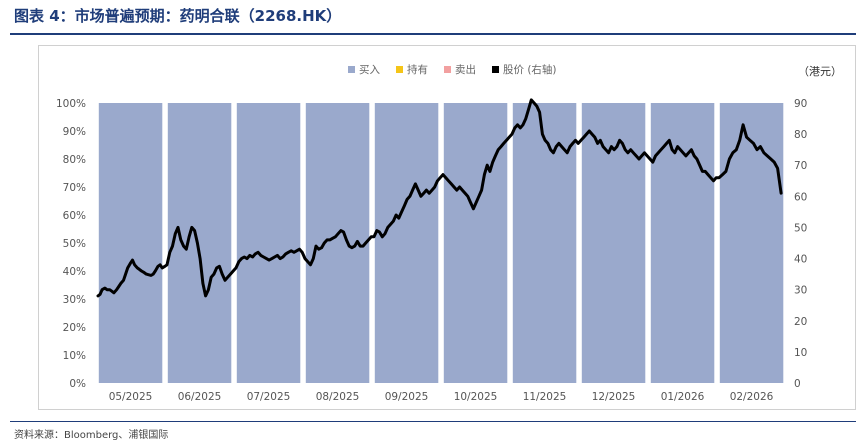  Describe the element at coordinates (797, 384) in the screenshot. I see `right-tick-label: 0` at that location.